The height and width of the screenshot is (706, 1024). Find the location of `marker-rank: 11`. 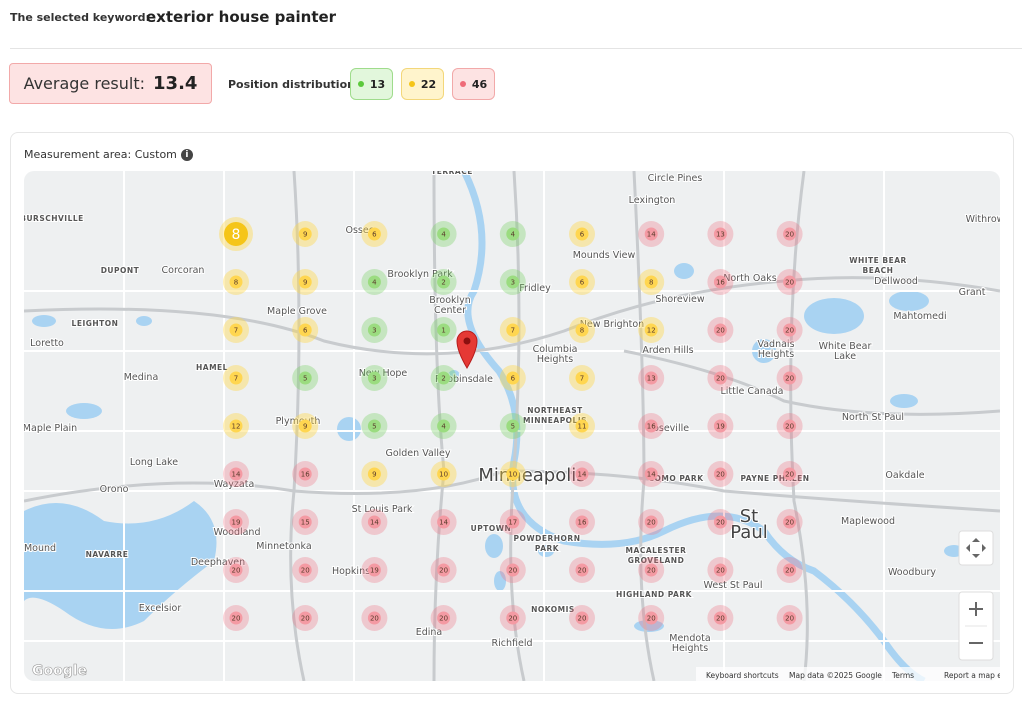

marker-rank: 11 is located at coordinates (582, 427).